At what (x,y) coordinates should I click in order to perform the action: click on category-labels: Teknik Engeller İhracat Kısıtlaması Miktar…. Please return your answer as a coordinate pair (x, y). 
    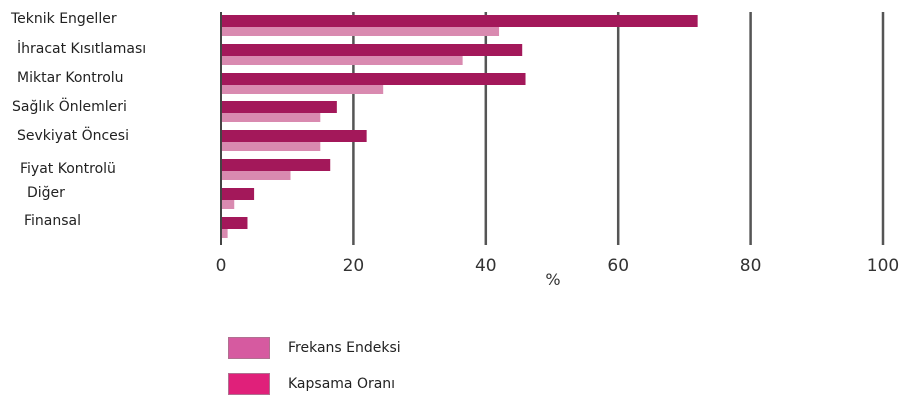
    Looking at the image, I should click on (78, 120).